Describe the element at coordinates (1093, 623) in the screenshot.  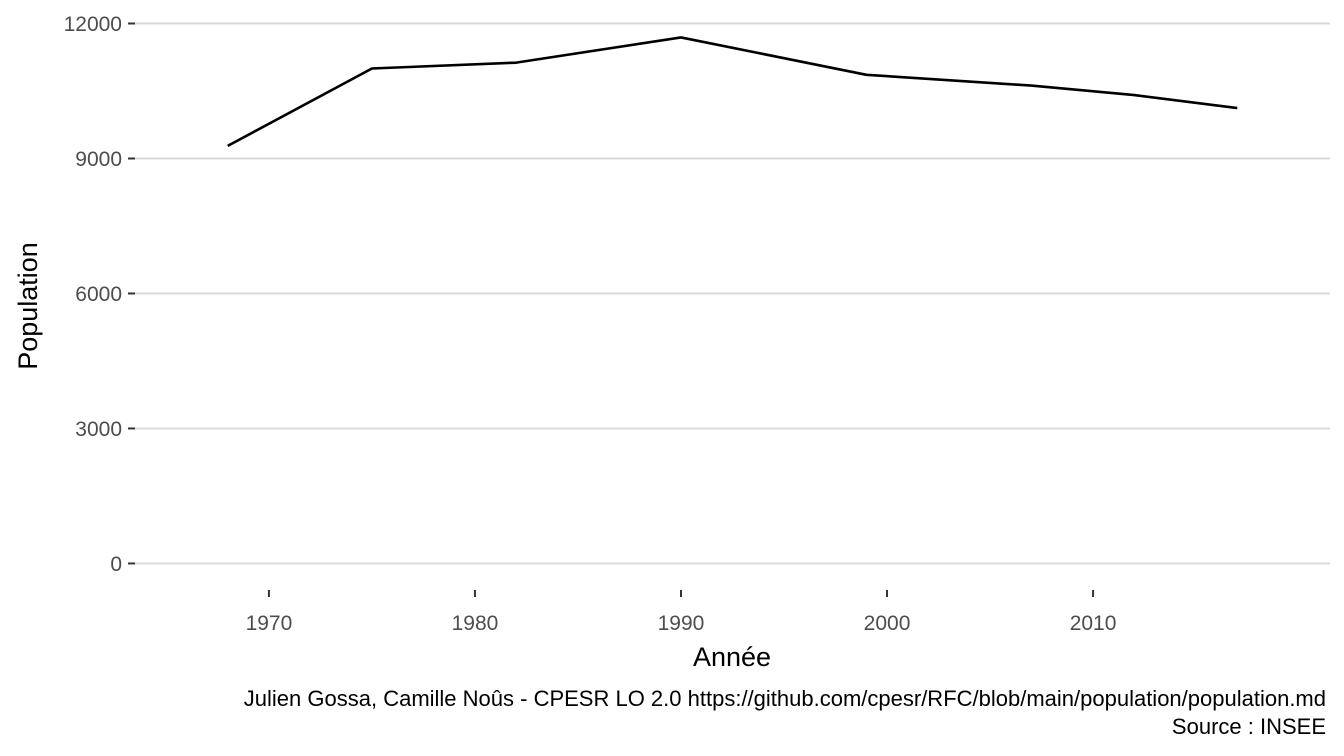
I see `x-tick-label: 2010` at that location.